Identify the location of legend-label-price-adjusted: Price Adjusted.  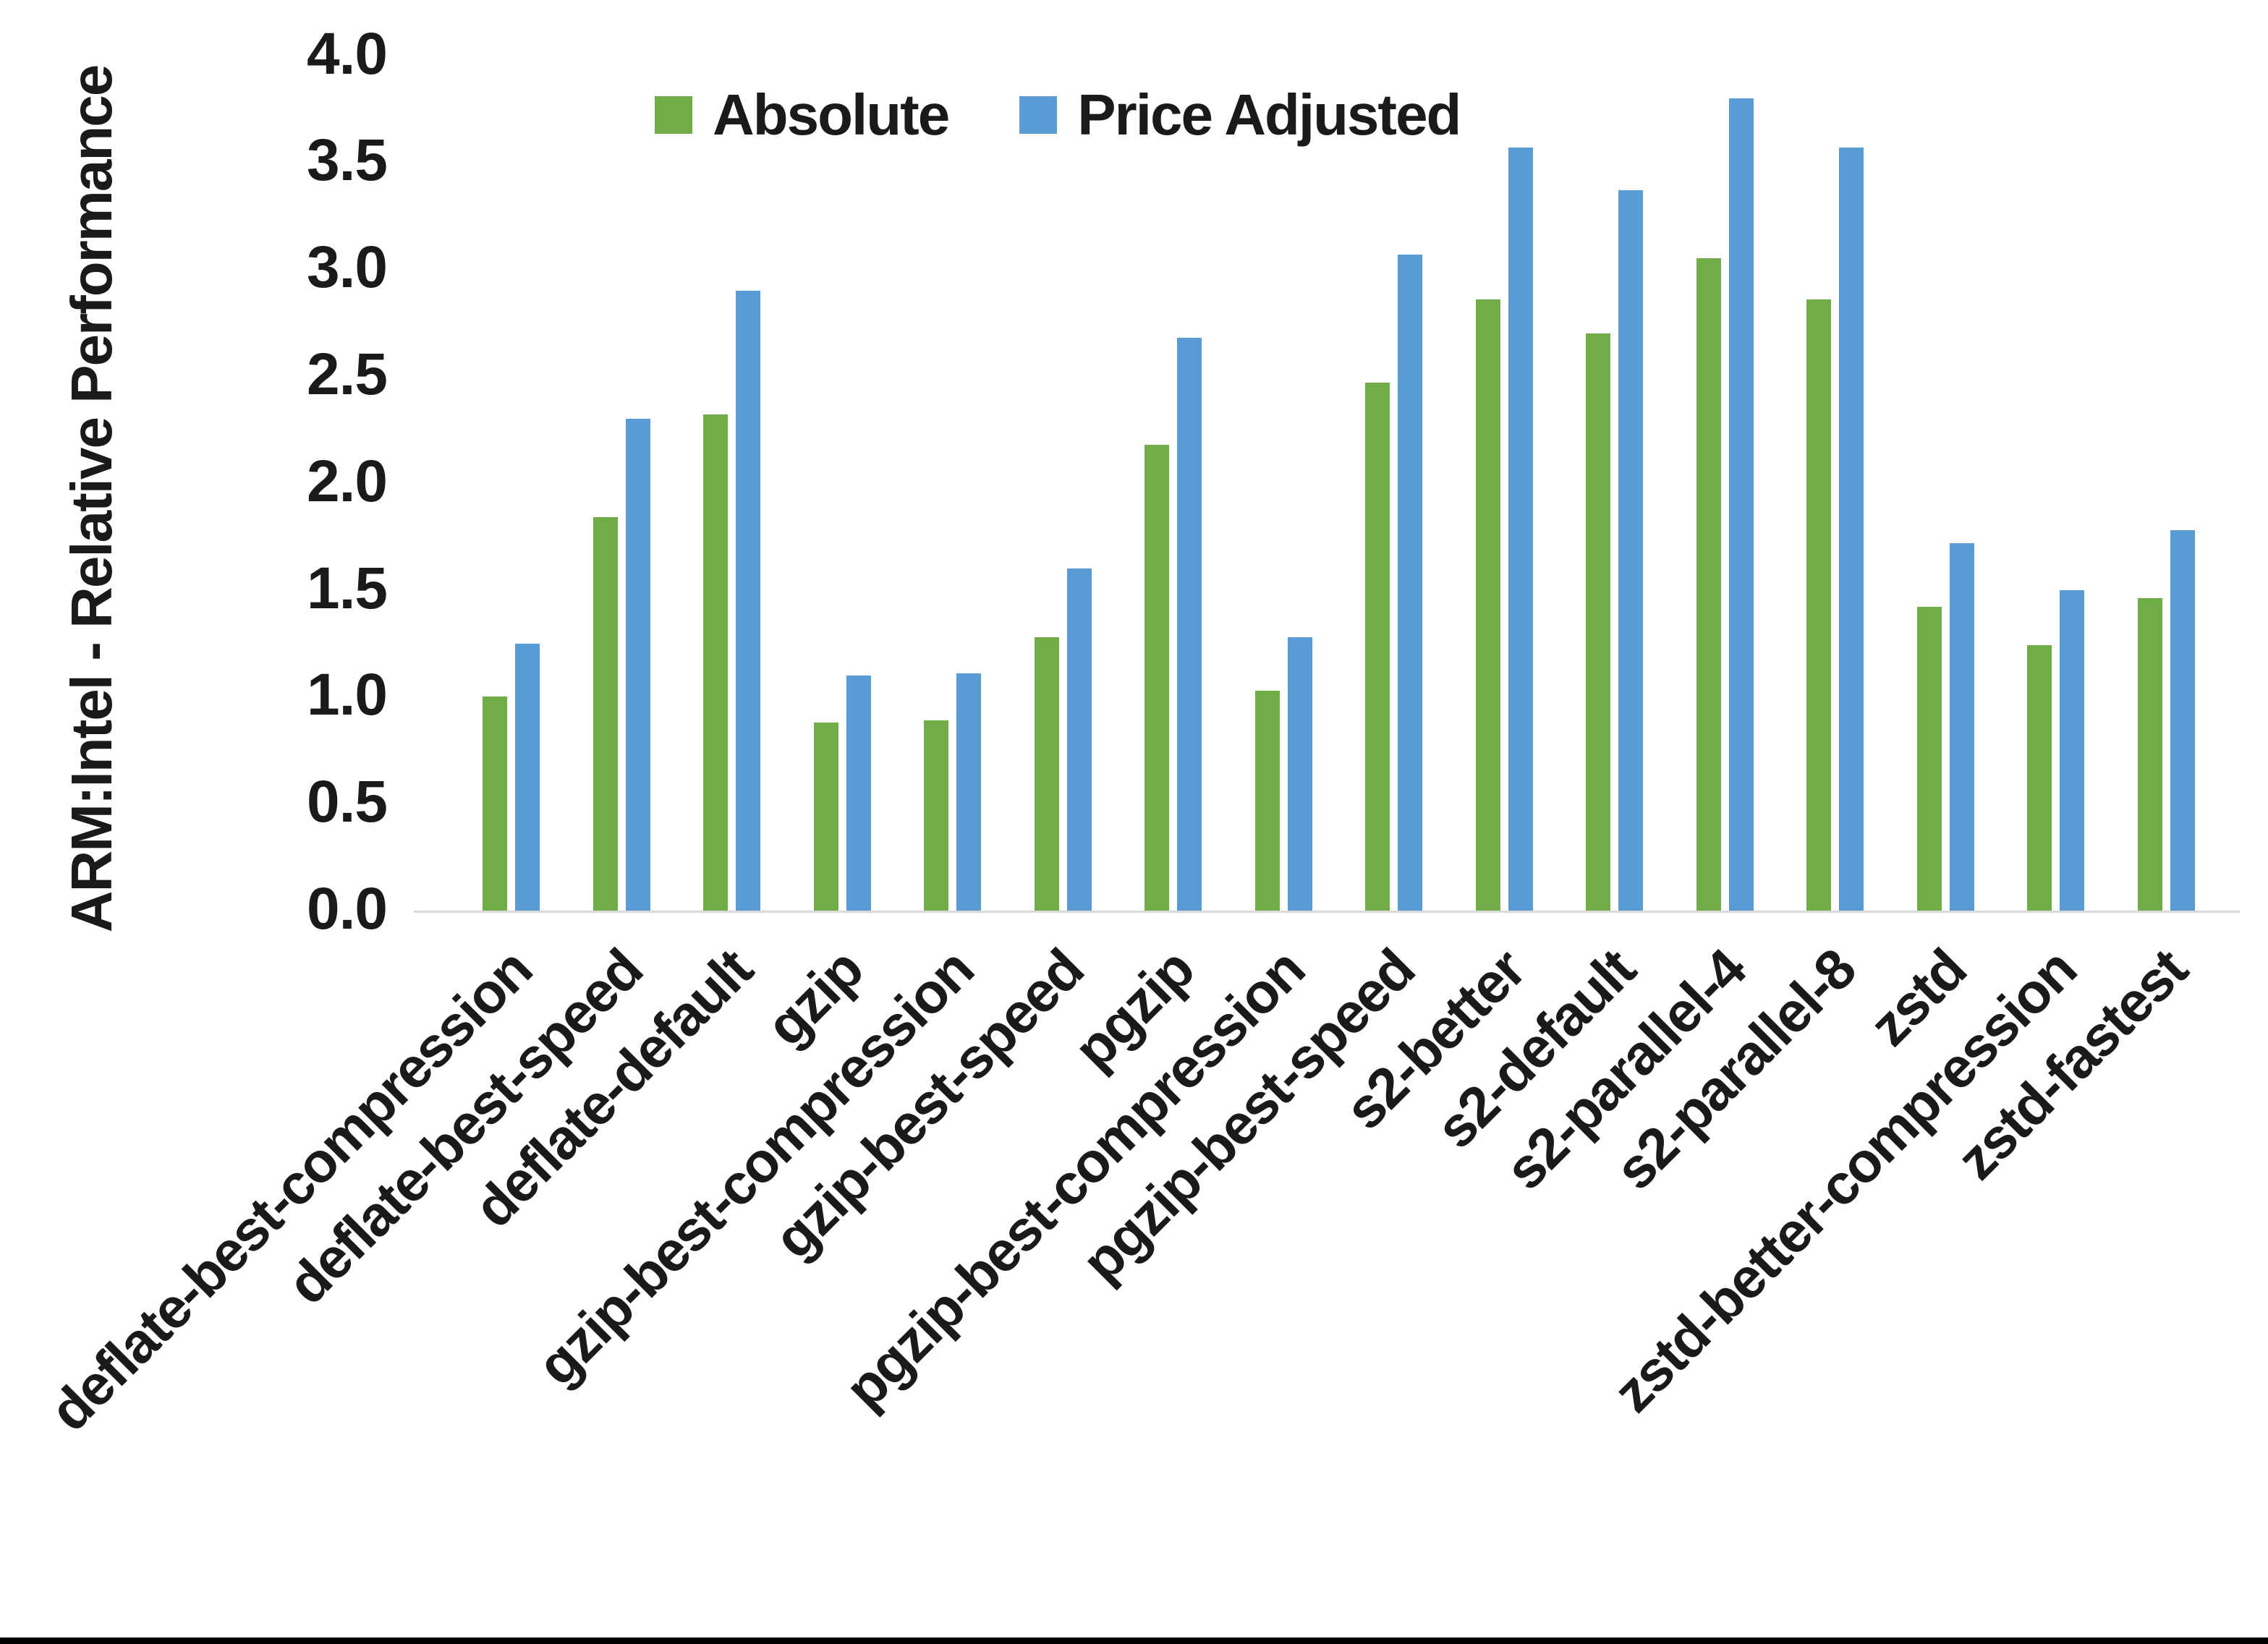
(1269, 114).